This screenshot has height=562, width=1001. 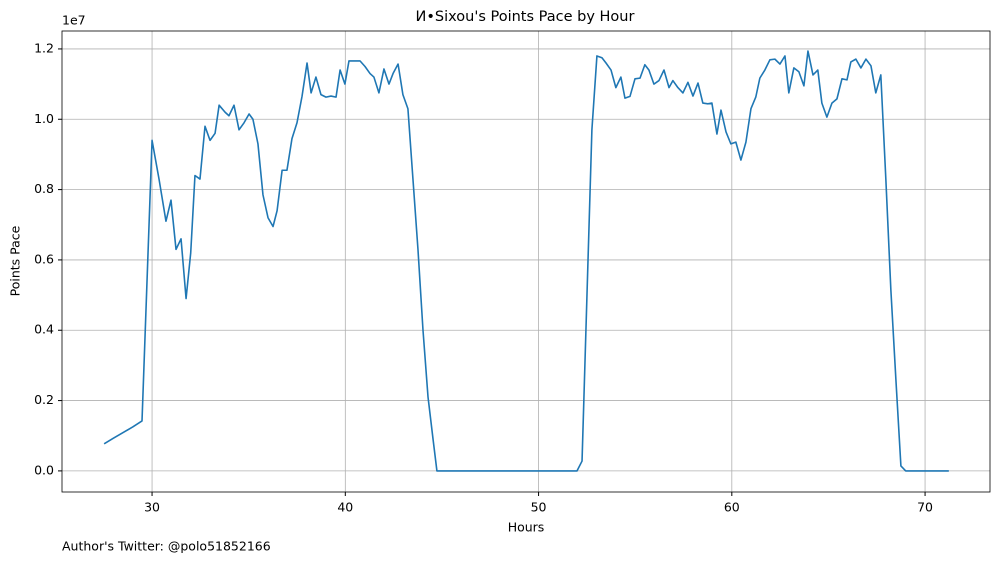 What do you see at coordinates (44, 469) in the screenshot?
I see `y-tick-label: 0.0` at bounding box center [44, 469].